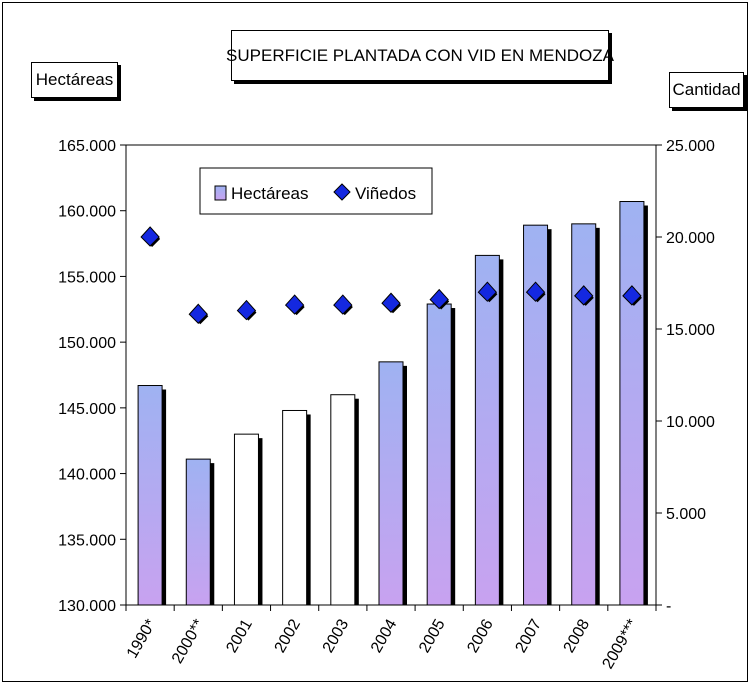  I want to click on x-tick-label: 2005, so click(432, 635).